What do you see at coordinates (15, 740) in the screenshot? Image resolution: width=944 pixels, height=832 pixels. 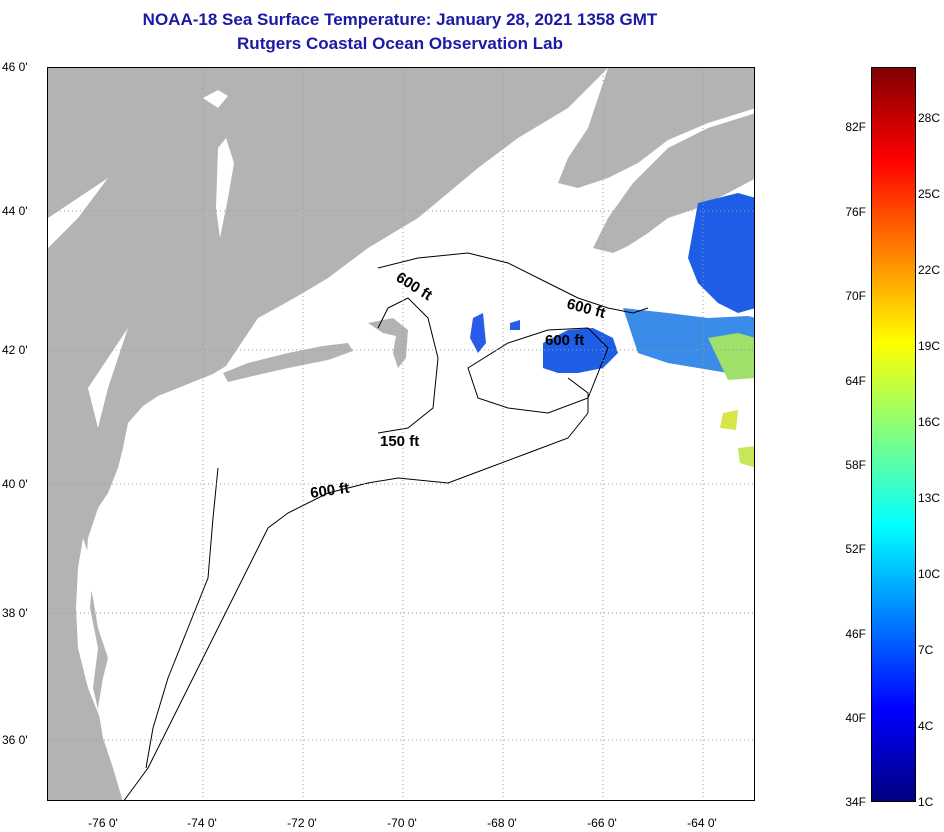 I see `lat-label: 36 0'` at bounding box center [15, 740].